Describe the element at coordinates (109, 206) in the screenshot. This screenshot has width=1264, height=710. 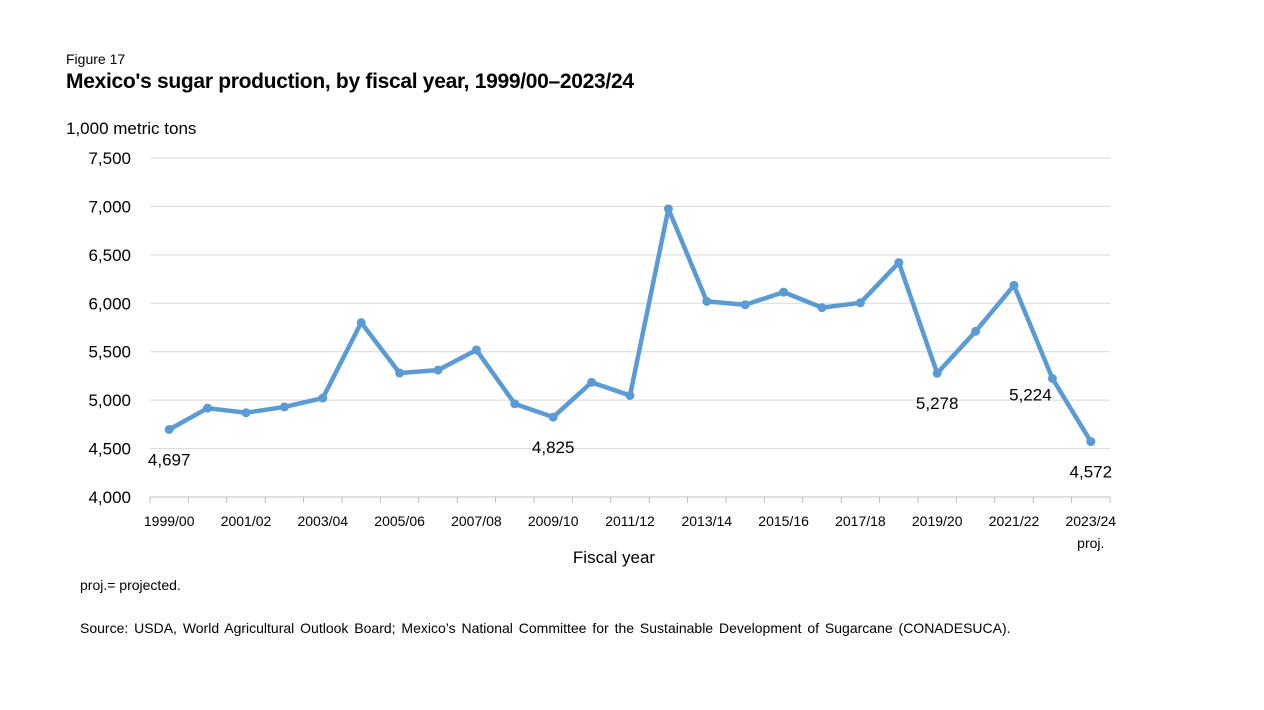
I see `y-tick-label: 7,000` at that location.